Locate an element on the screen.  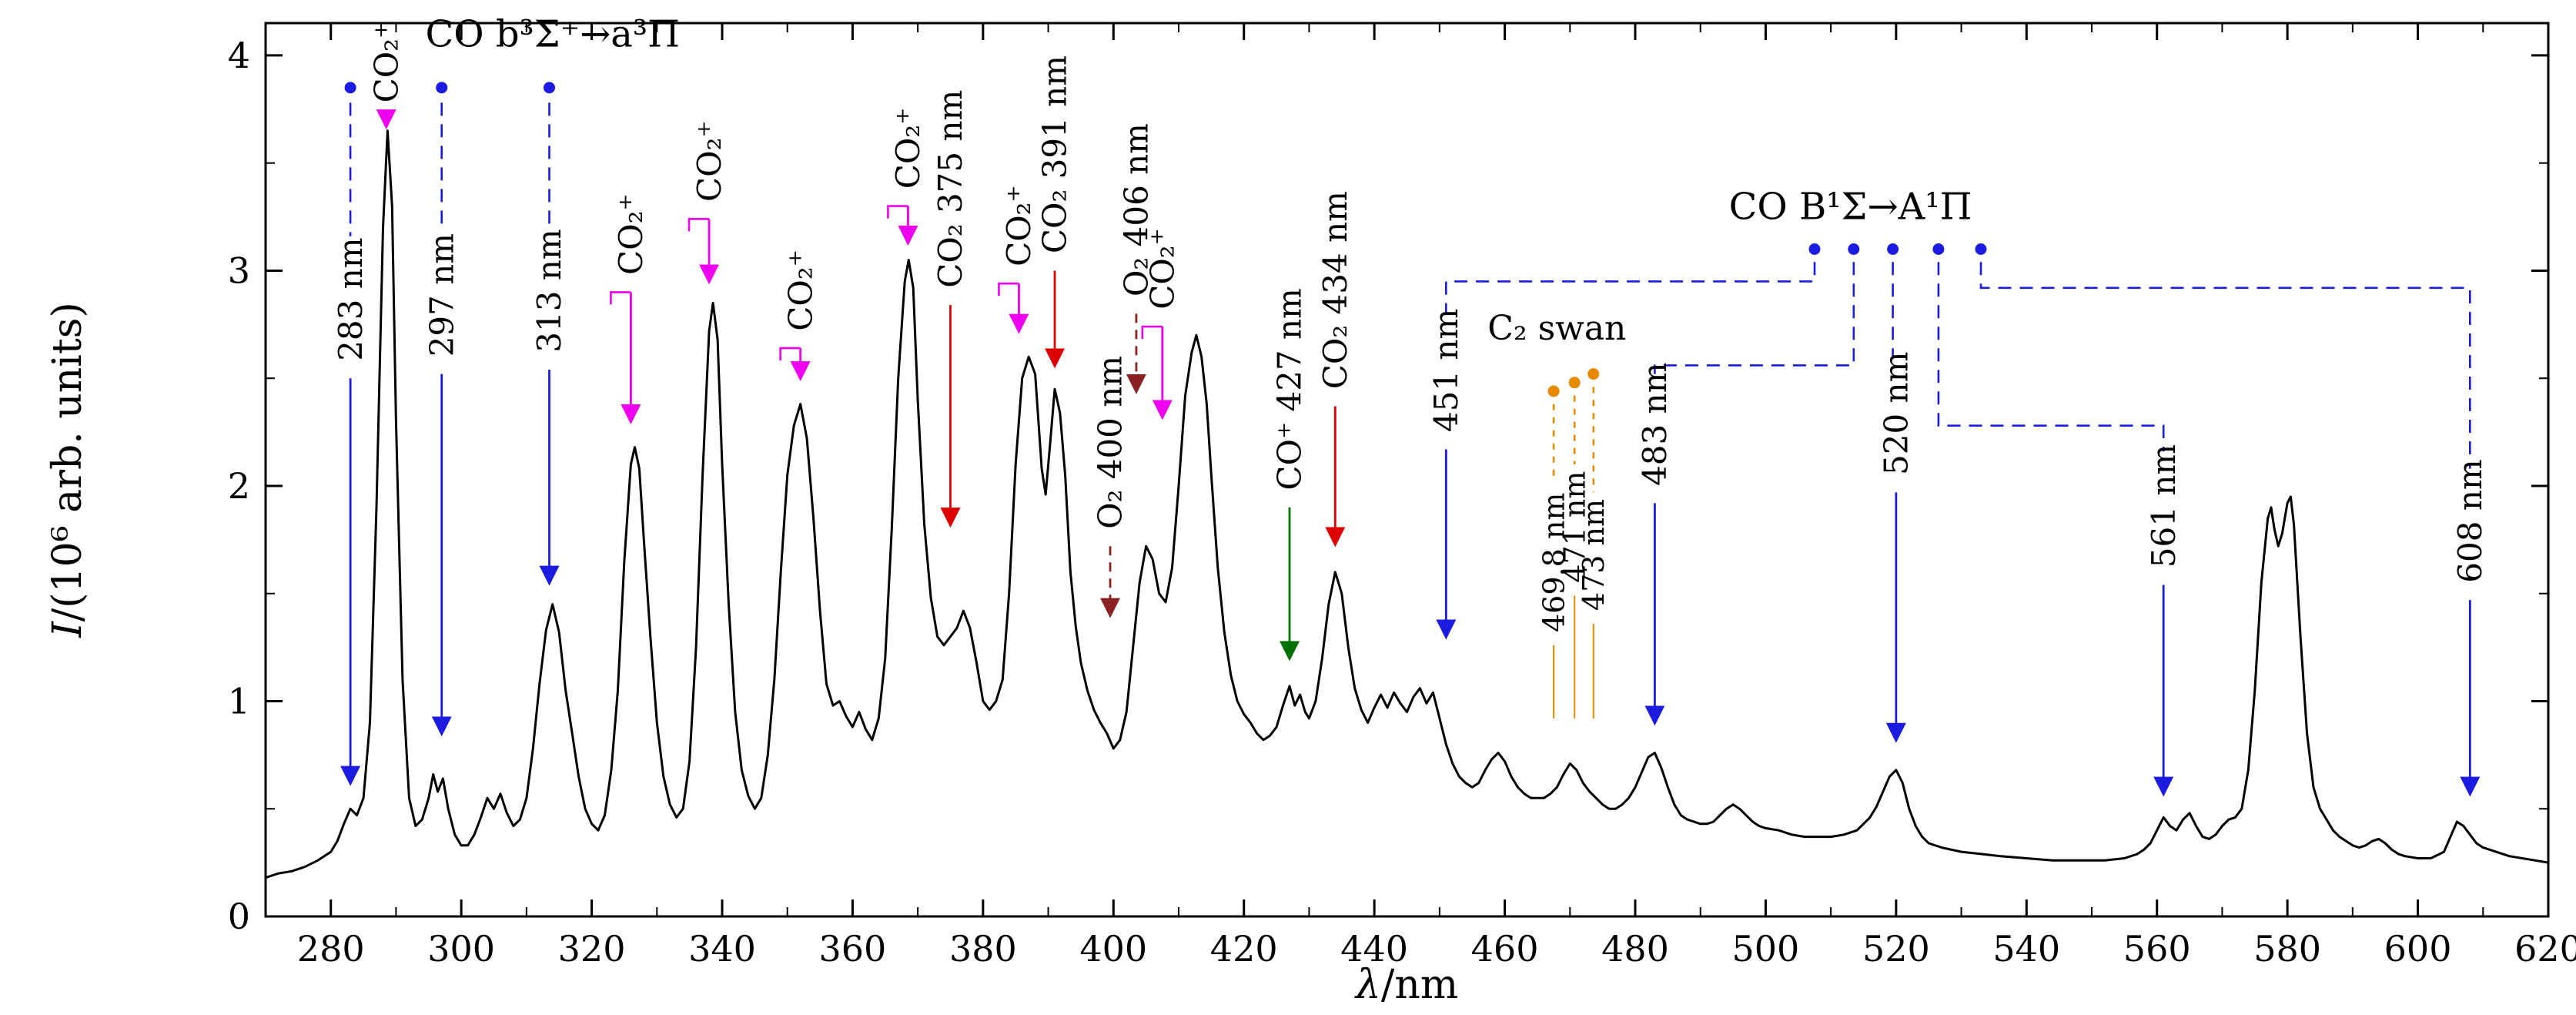
annotation-label: 297 nm is located at coordinates (442, 295).